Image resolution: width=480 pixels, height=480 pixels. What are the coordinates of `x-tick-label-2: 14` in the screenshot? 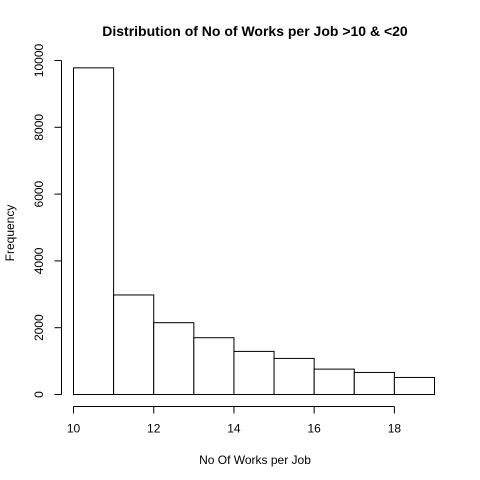 It's located at (234, 429).